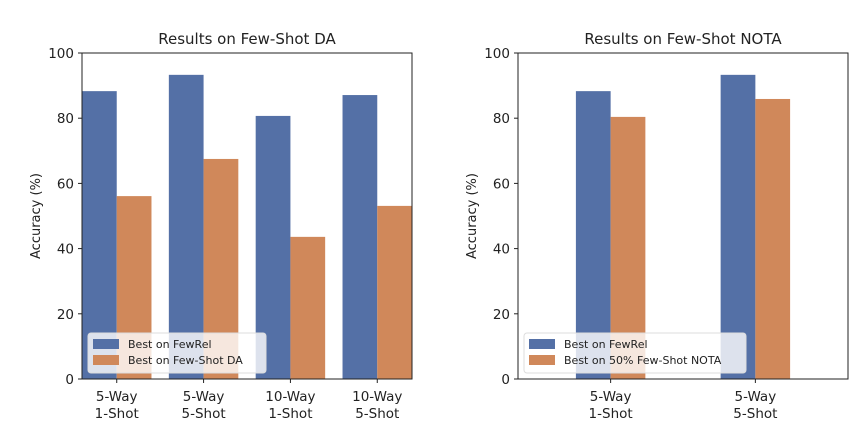 The height and width of the screenshot is (445, 864). What do you see at coordinates (683, 39) in the screenshot?
I see `chart-title: Results on Few-Shot NOTA` at bounding box center [683, 39].